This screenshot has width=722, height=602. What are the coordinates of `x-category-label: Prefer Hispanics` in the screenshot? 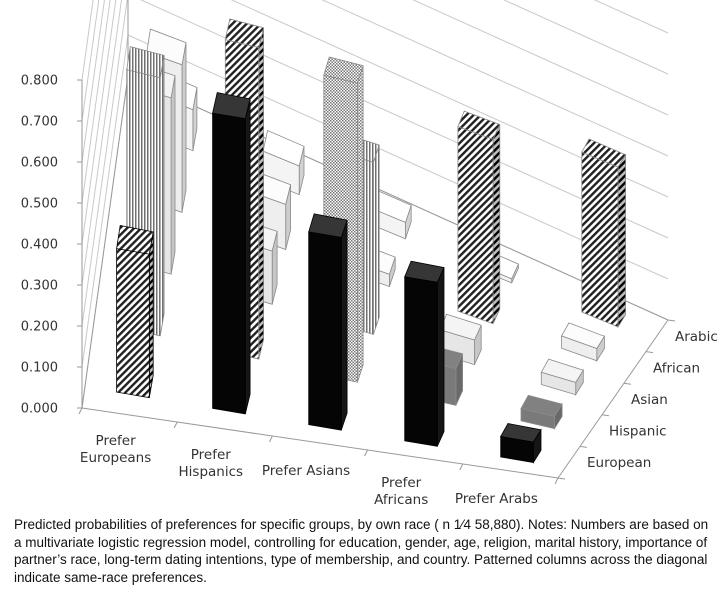 It's located at (211, 463).